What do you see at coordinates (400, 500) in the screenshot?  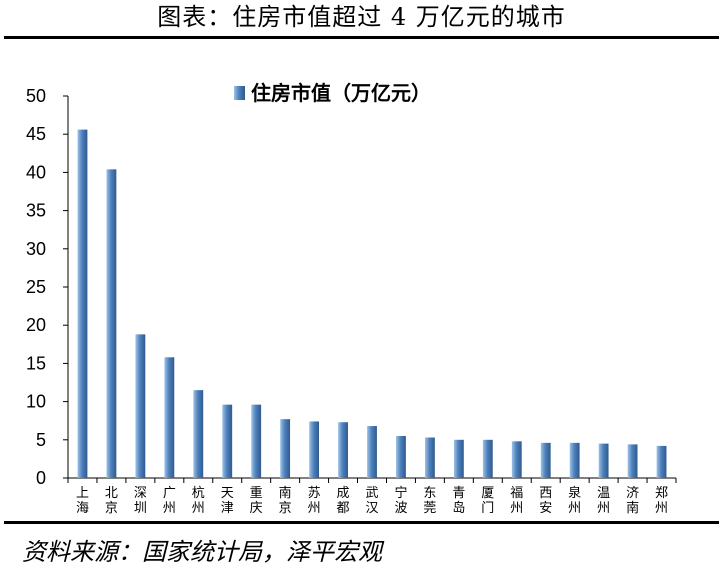 I see `x-tick-label: 宁波` at bounding box center [400, 500].